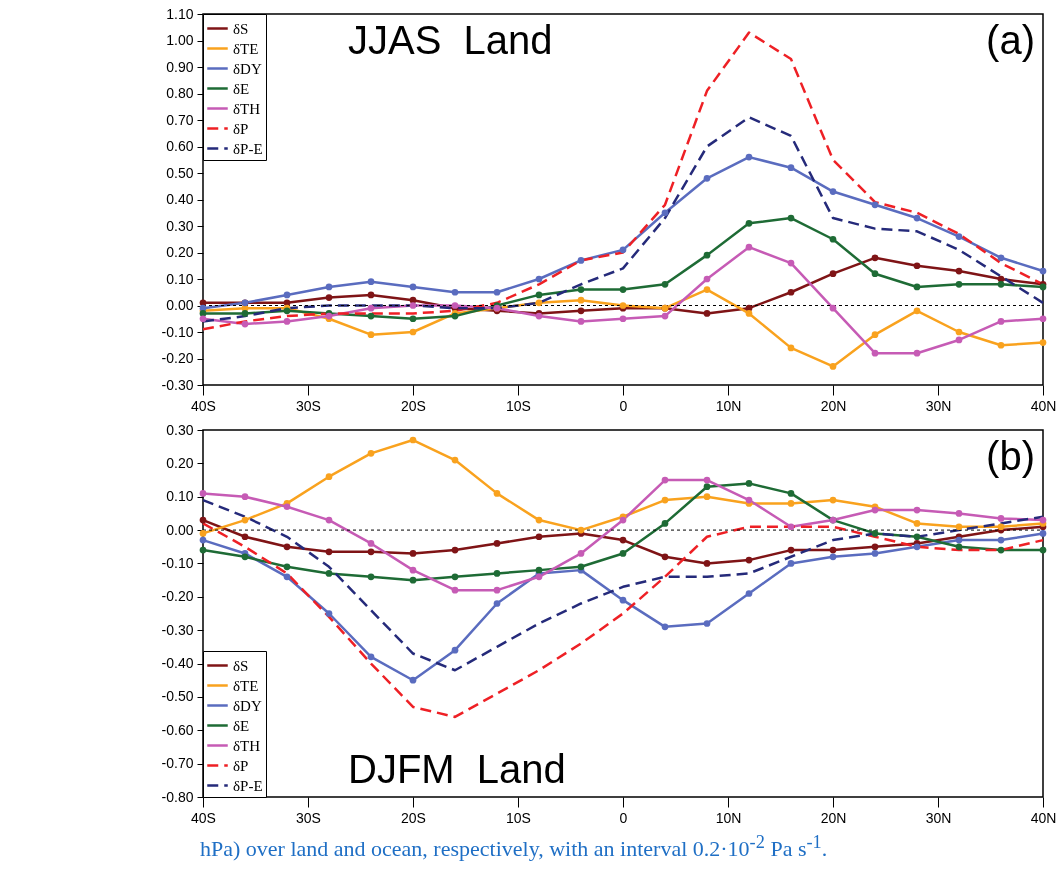  I want to click on y-tick-label: 1.10, so click(180, 13).